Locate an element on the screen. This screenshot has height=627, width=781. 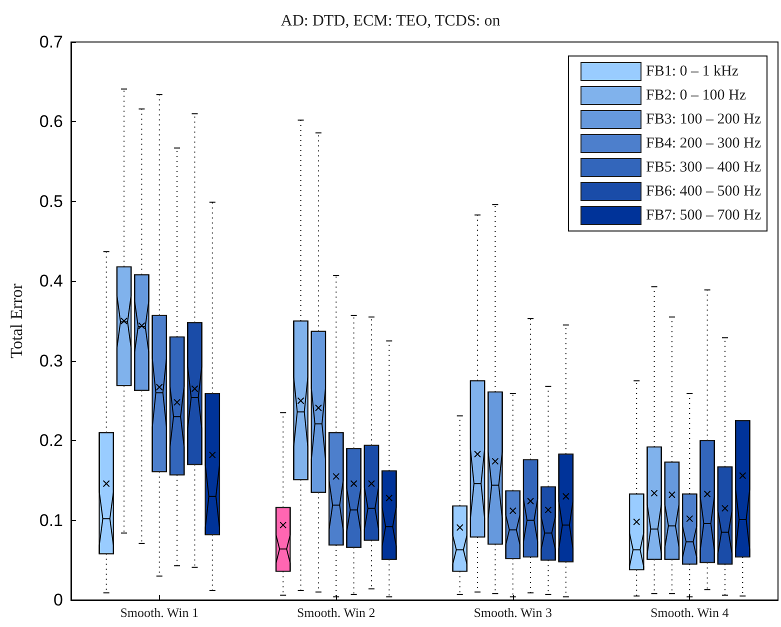
x-tick-label: Smooth. Win 1 is located at coordinates (159, 612).